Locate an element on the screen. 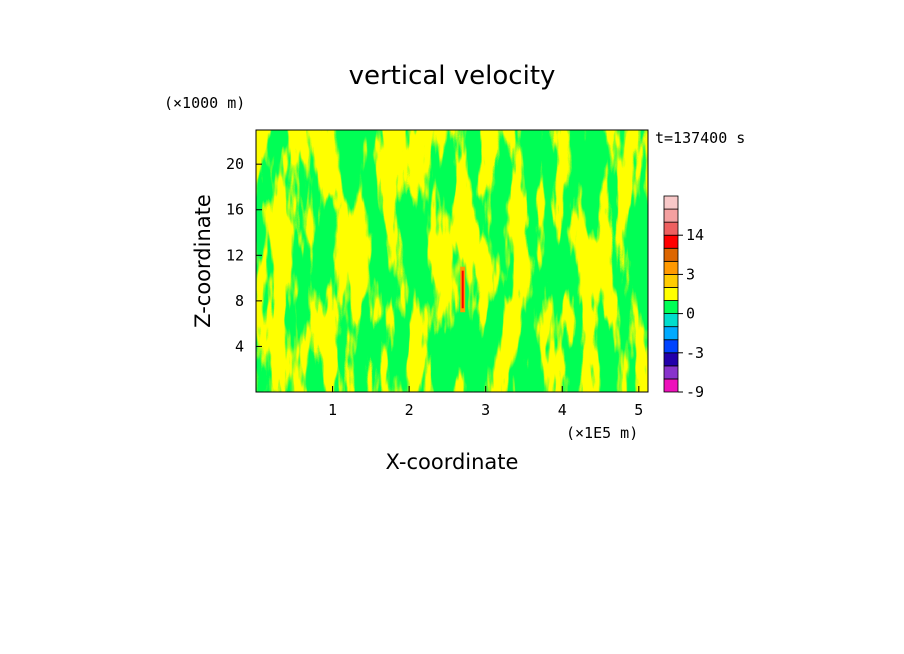 The image size is (904, 654). x-axis-title: X-coordinate is located at coordinates (452, 462).